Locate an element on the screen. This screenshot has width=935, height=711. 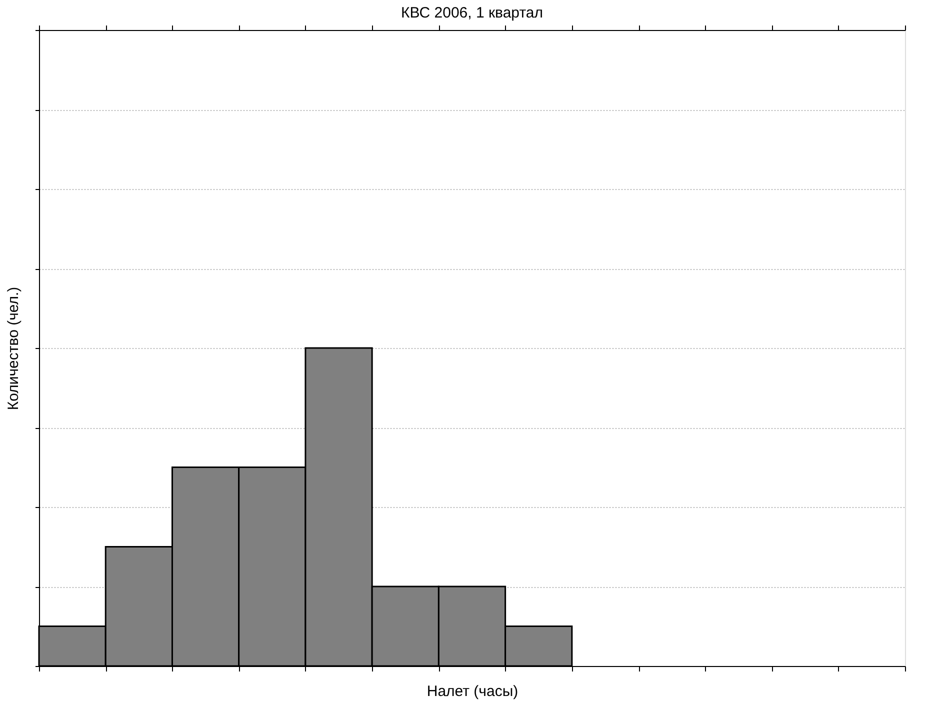
chart-title: КВС 2006, 1 квартал is located at coordinates (472, 13).